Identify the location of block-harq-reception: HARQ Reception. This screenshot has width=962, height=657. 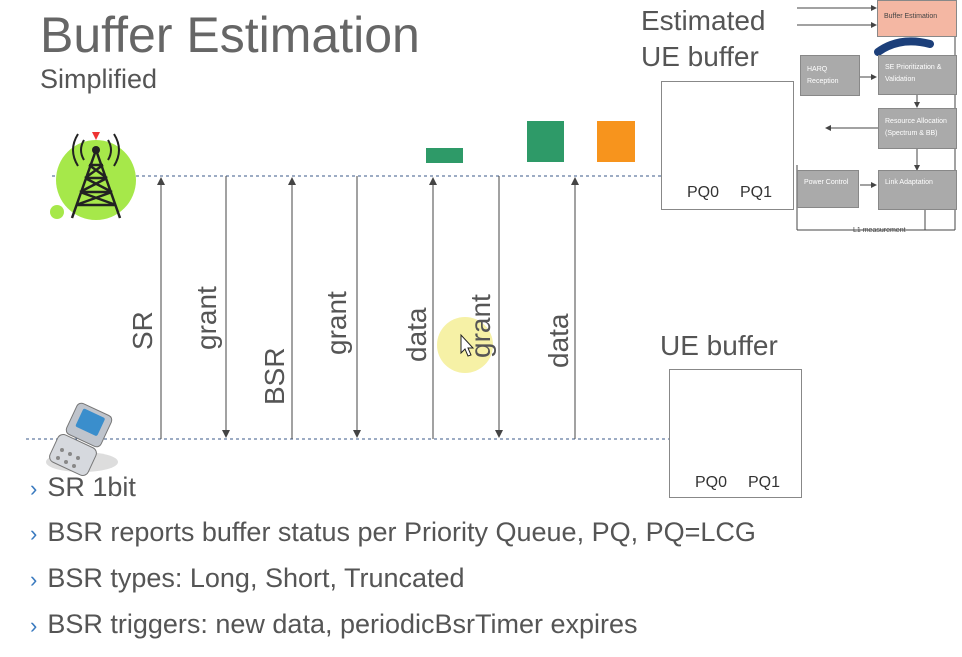
(830, 75).